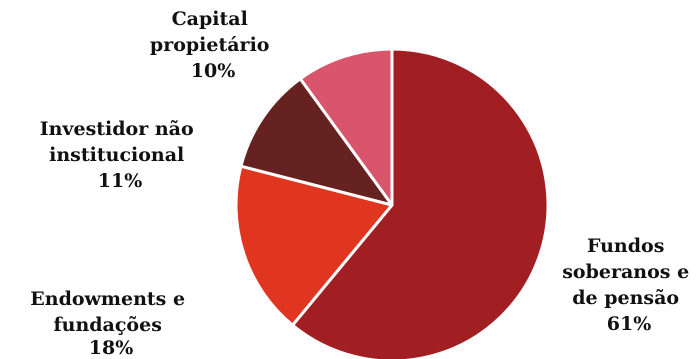  Describe the element at coordinates (111, 348) in the screenshot. I see `label-endowments-value: 18%` at that location.